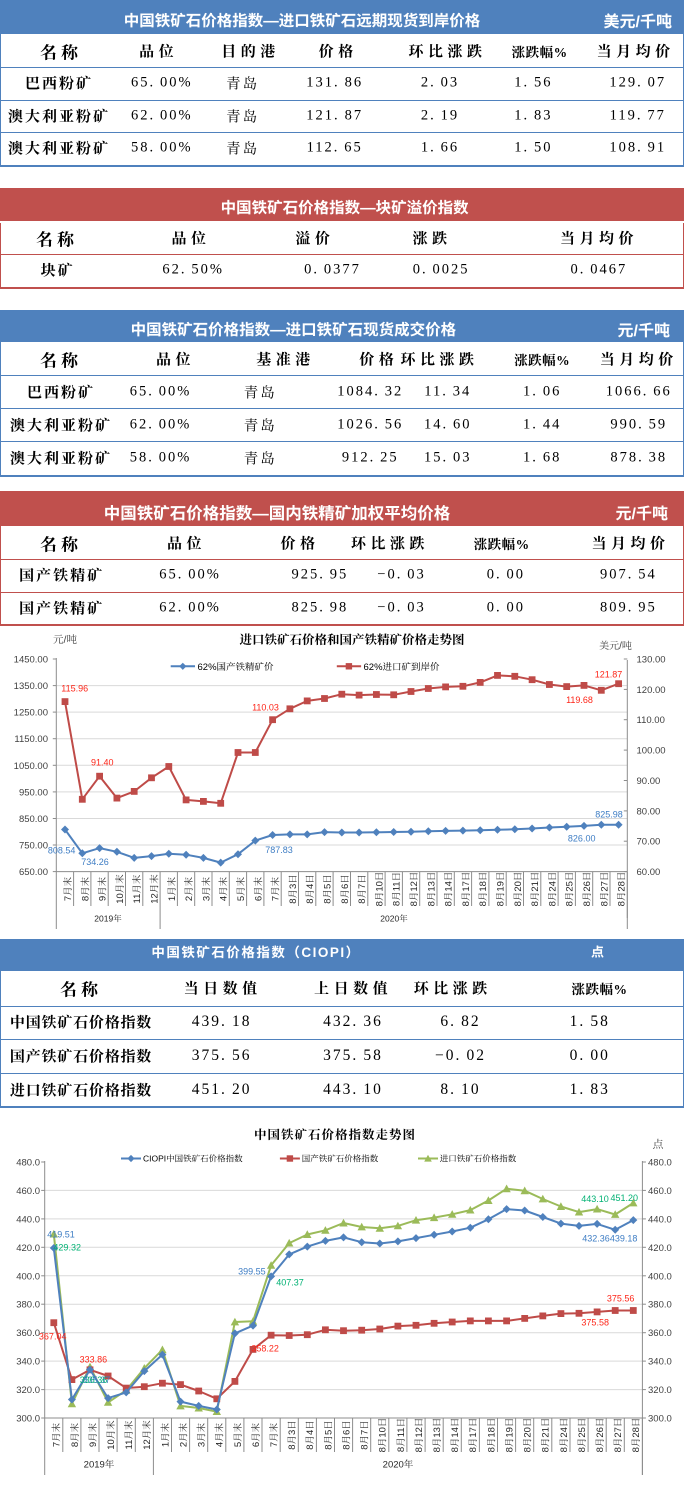  Describe the element at coordinates (31, 686) in the screenshot. I see `svg-text: 1350.00` at that location.